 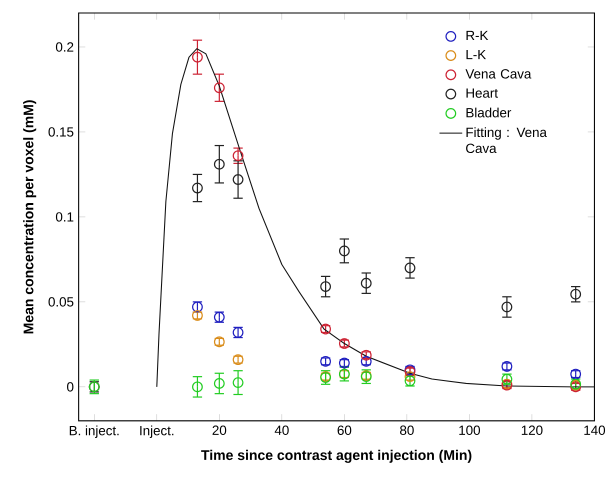 What do you see at coordinates (65, 47) in the screenshot?
I see `y-tick-label: 0.2` at bounding box center [65, 47].